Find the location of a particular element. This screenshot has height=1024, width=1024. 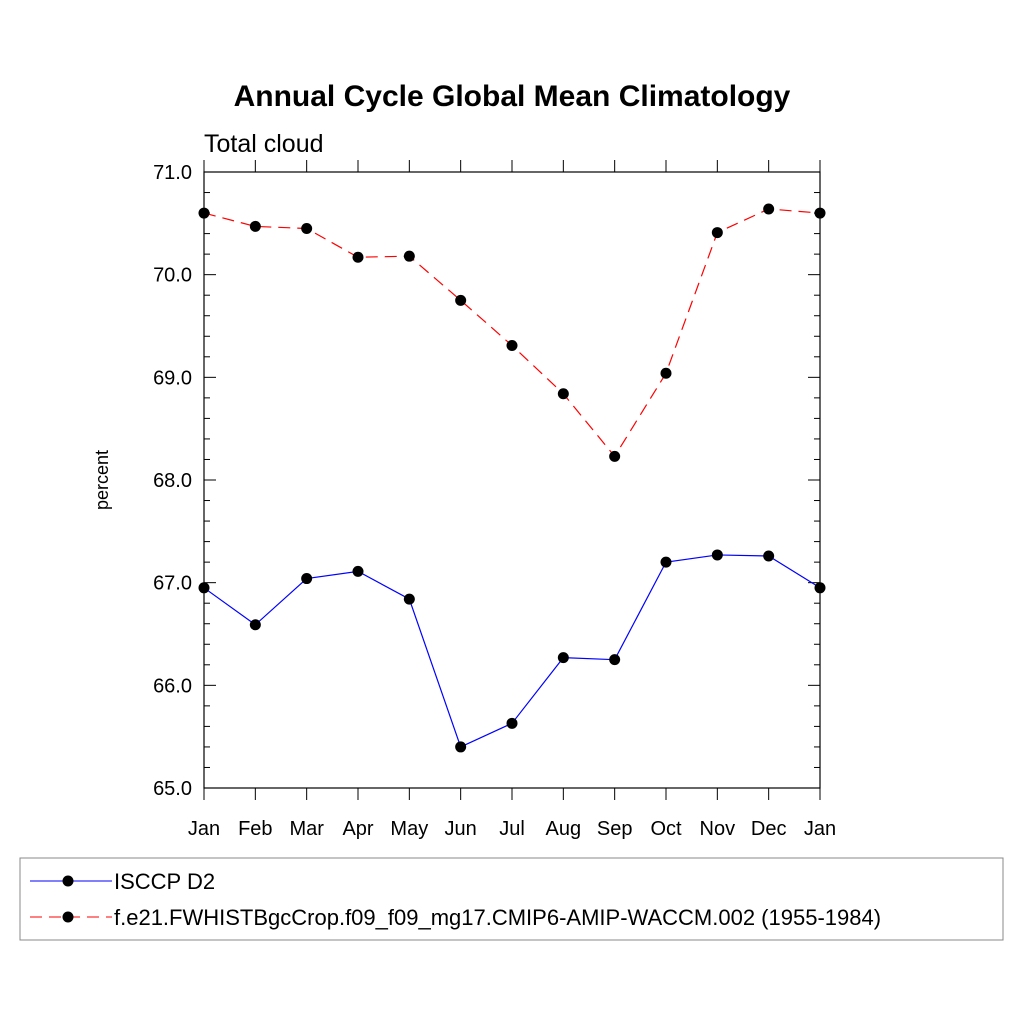

x-tick-label: Nov is located at coordinates (718, 829).